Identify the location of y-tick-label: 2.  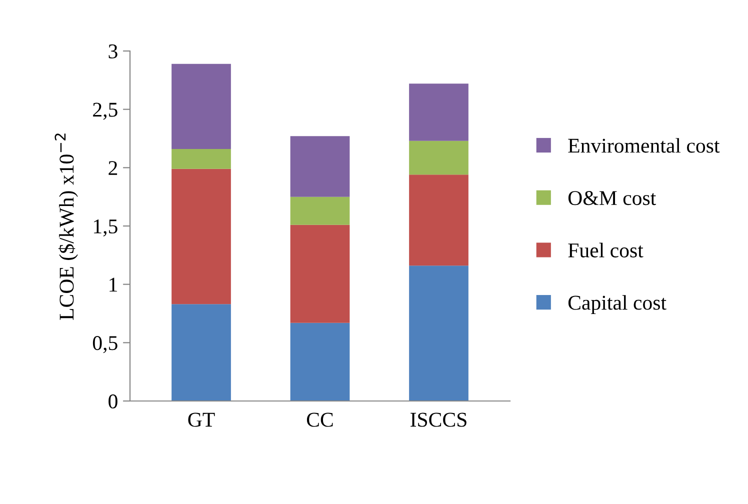
(113, 168).